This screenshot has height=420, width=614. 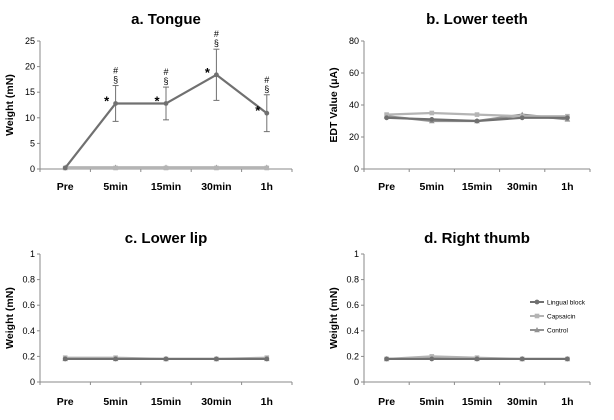 I want to click on y-tick-label: 60, so click(x=354, y=73).